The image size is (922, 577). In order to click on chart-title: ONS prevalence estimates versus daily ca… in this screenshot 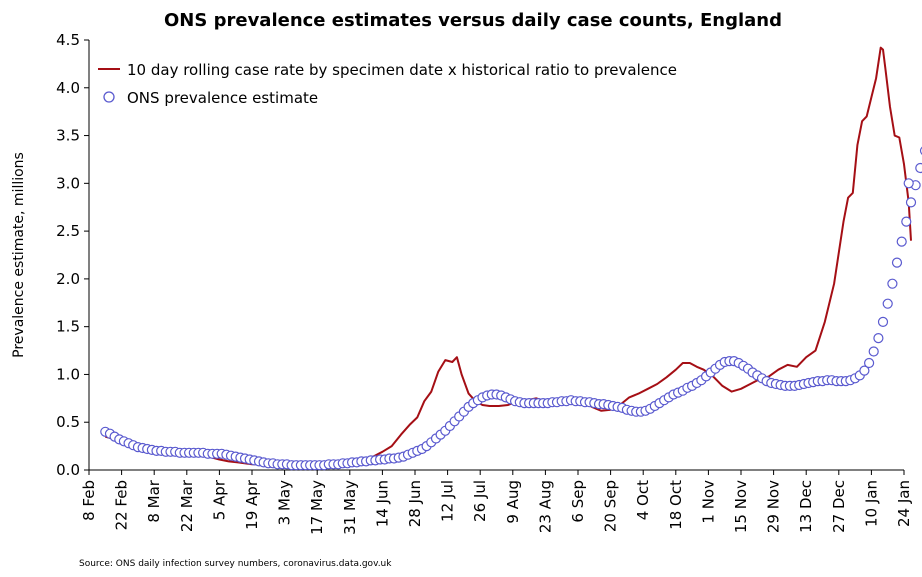, I will do `click(473, 20)`.